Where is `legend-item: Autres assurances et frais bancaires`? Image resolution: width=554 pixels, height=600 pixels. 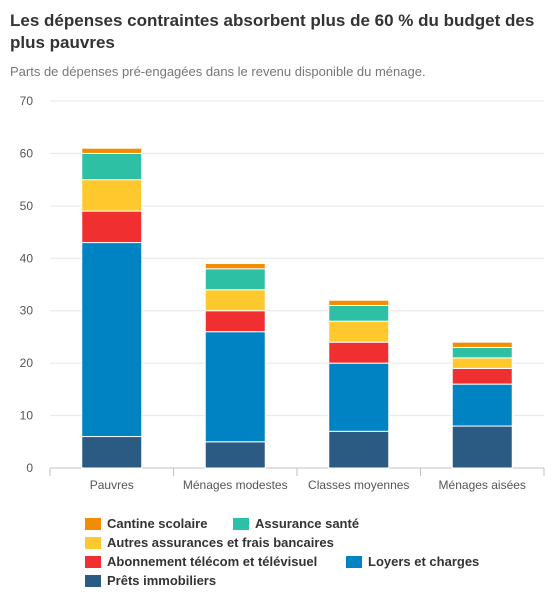 legend-item: Autres assurances et frais bancaires is located at coordinates (209, 542).